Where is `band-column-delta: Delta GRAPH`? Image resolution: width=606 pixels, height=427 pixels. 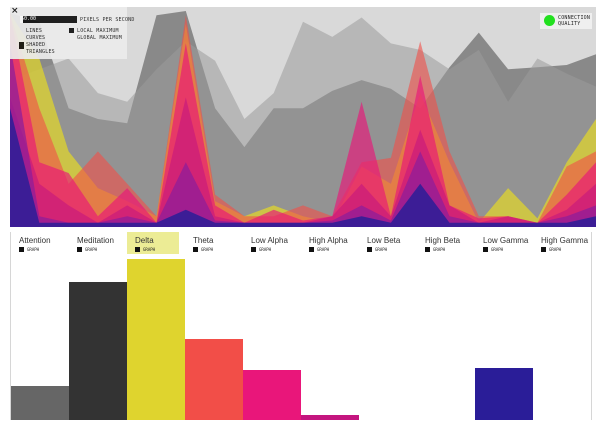
band-column-delta: Delta GRAPH is located at coordinates (156, 326).